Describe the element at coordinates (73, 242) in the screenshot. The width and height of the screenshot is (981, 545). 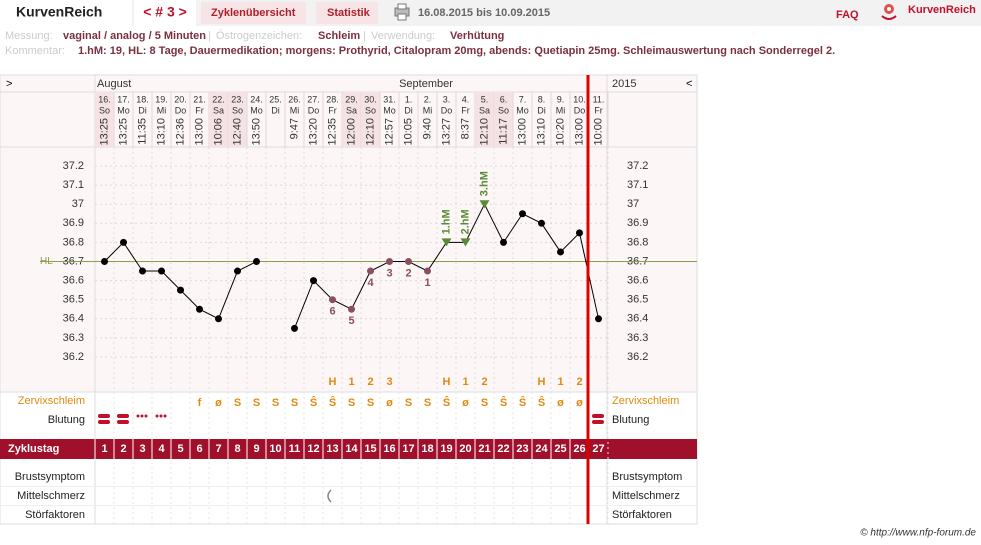
I see `y-tick-label: 36.8` at that location.